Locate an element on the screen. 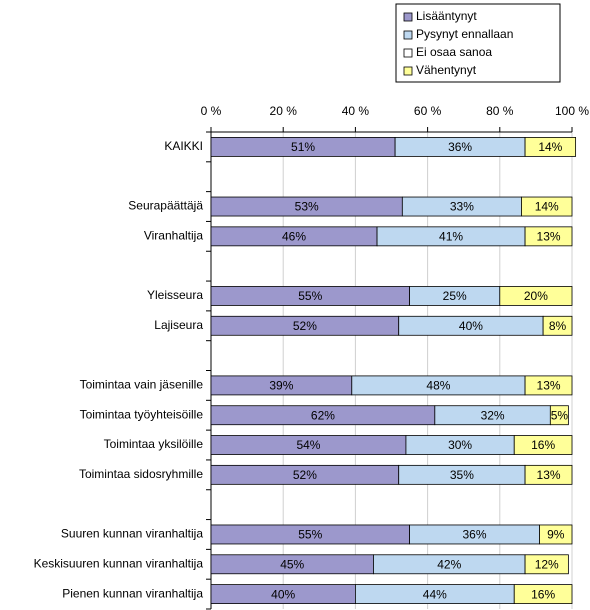  value-label: 9% is located at coordinates (556, 535).